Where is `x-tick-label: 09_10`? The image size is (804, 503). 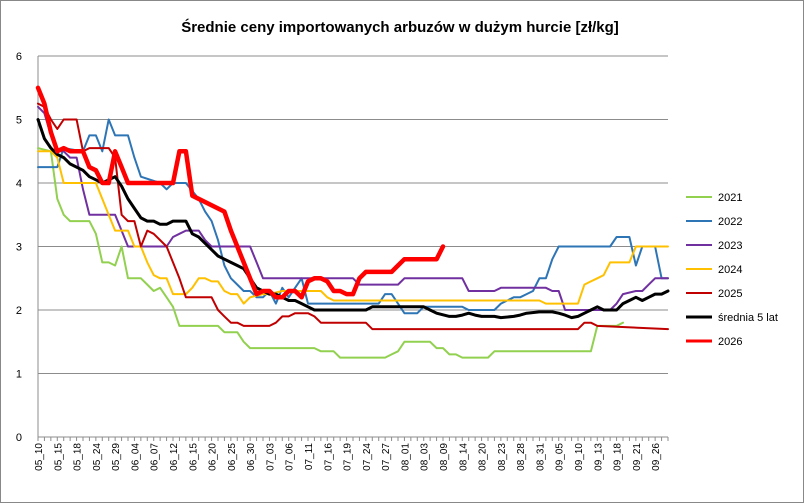
x-tick-label: 09_10 is located at coordinates (579, 457).